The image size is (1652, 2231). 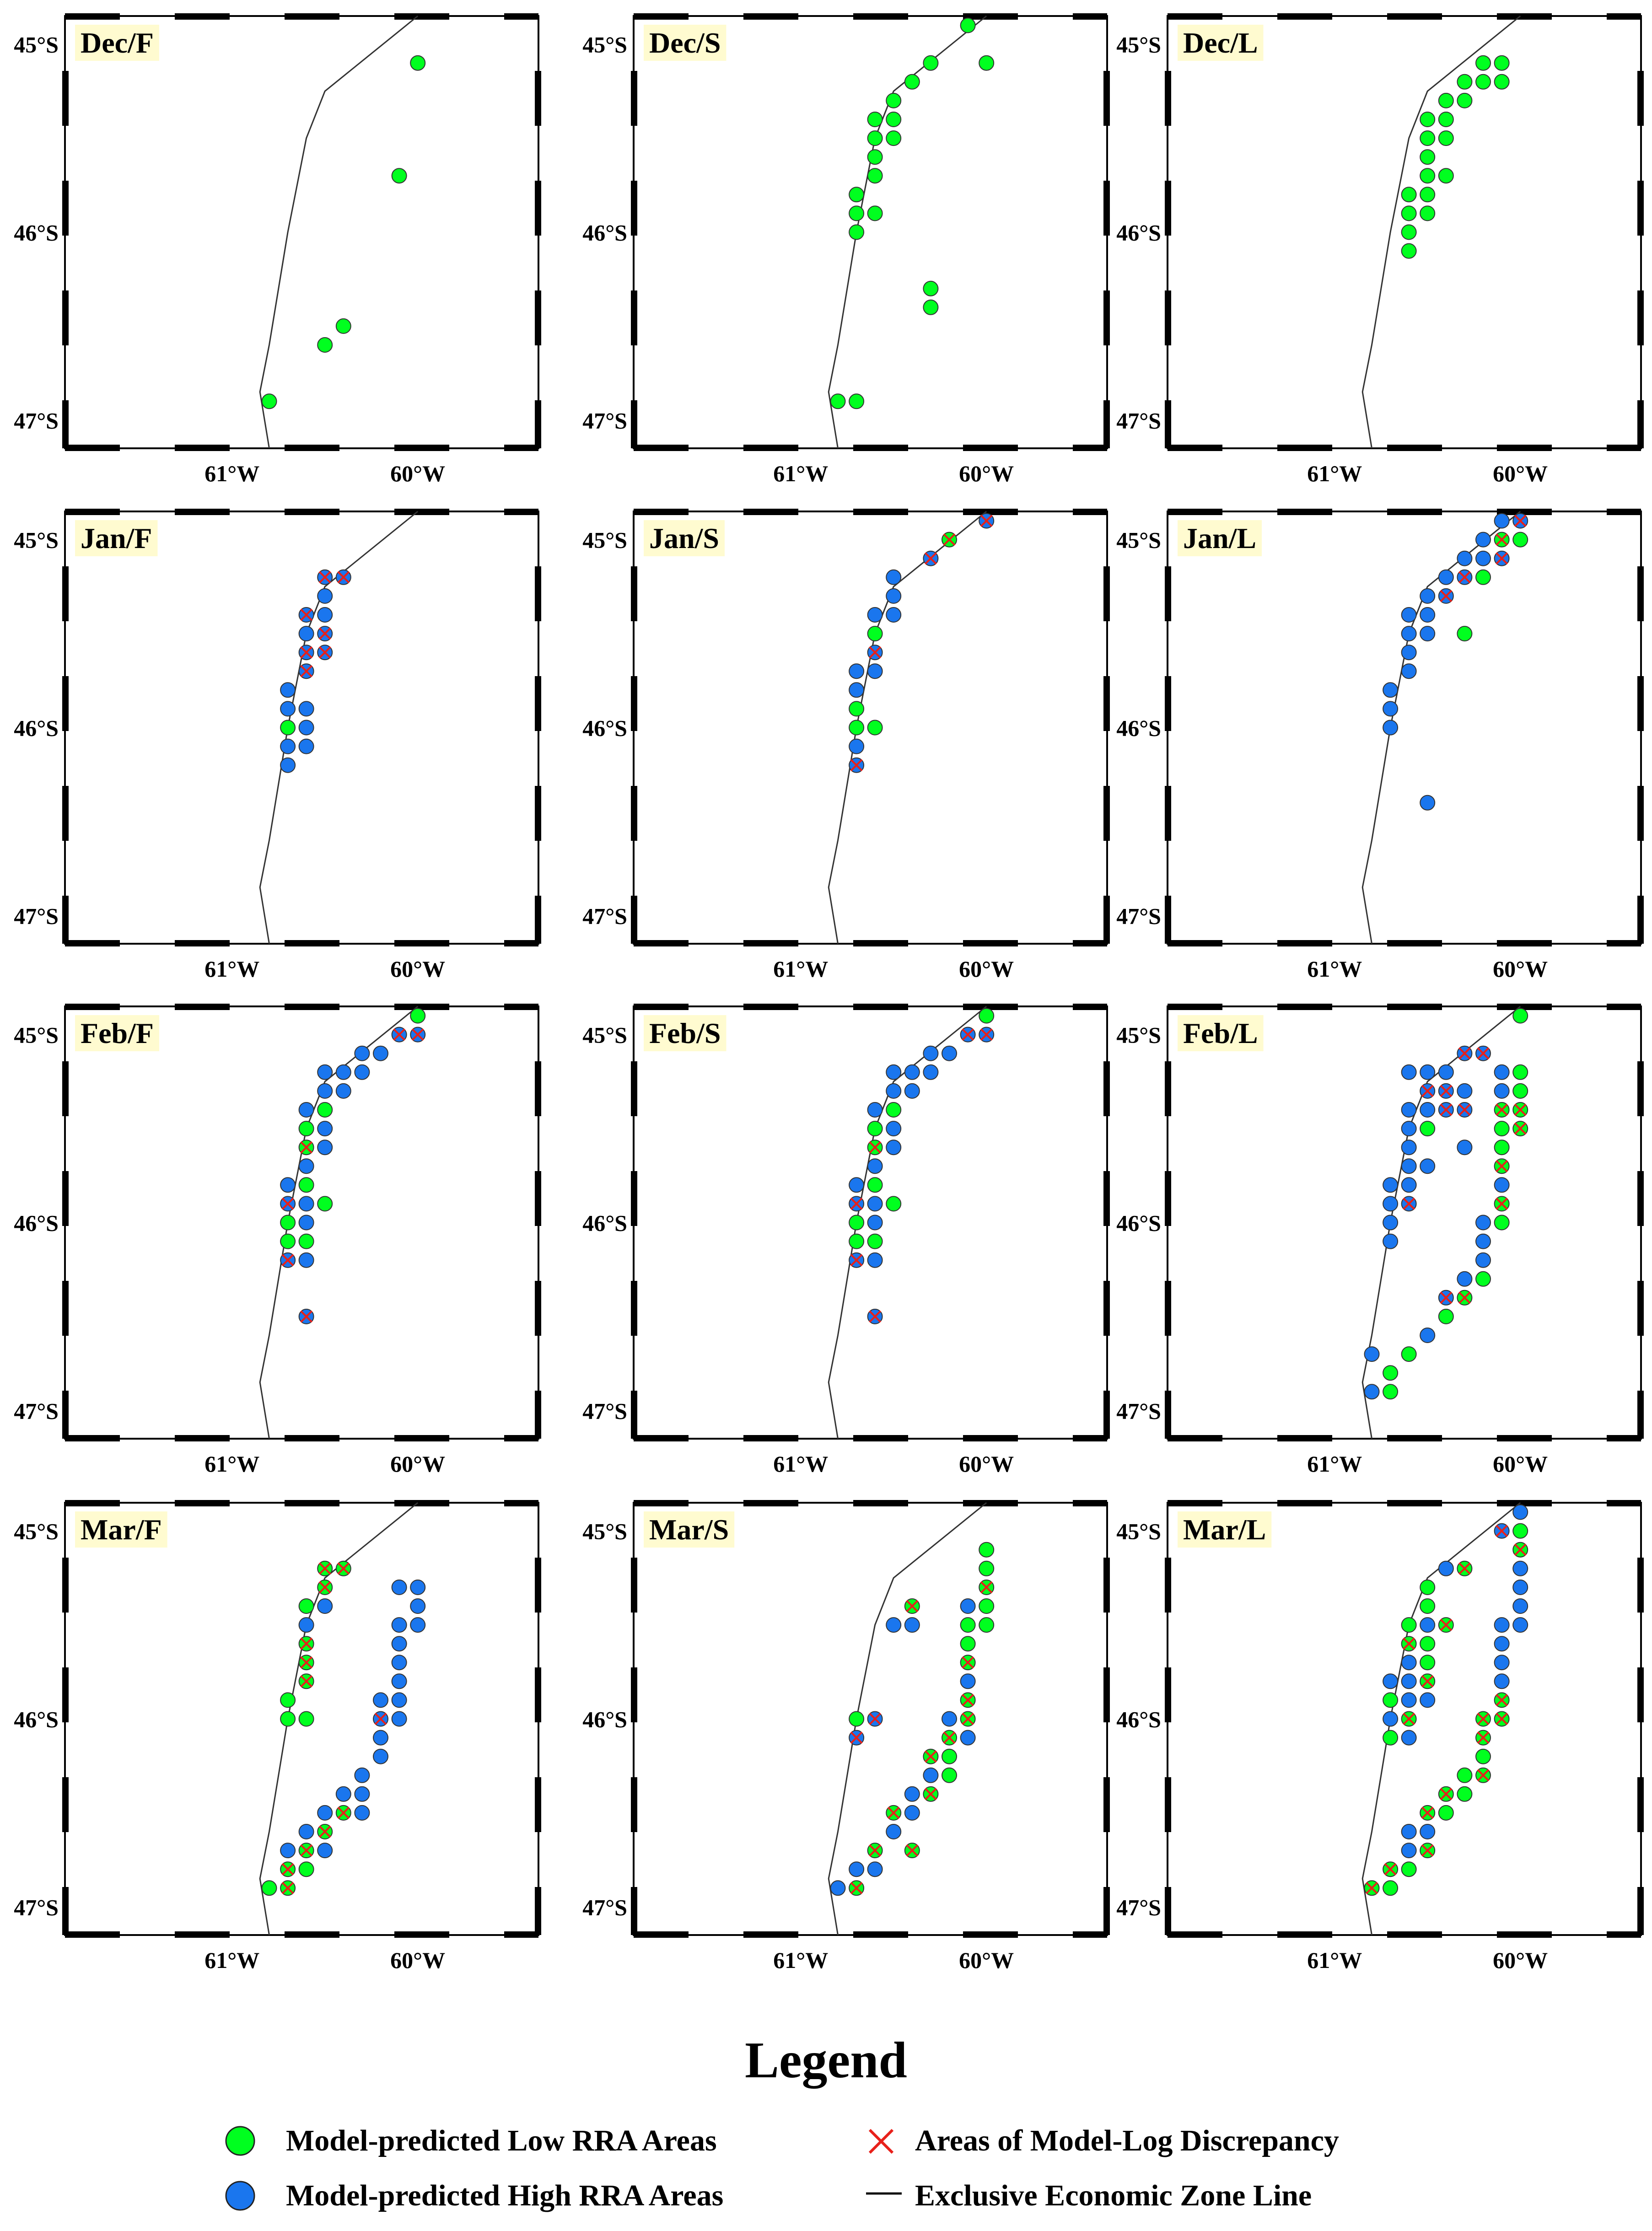 I want to click on panel-label: Dec/L, so click(x=1220, y=43).